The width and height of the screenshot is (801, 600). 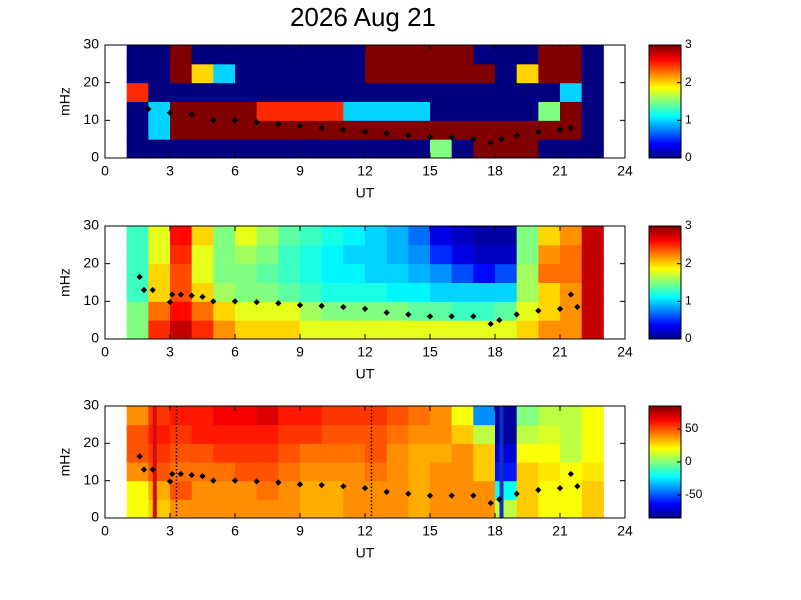 What do you see at coordinates (91, 225) in the screenshot?
I see `y-tick-label: 30` at bounding box center [91, 225].